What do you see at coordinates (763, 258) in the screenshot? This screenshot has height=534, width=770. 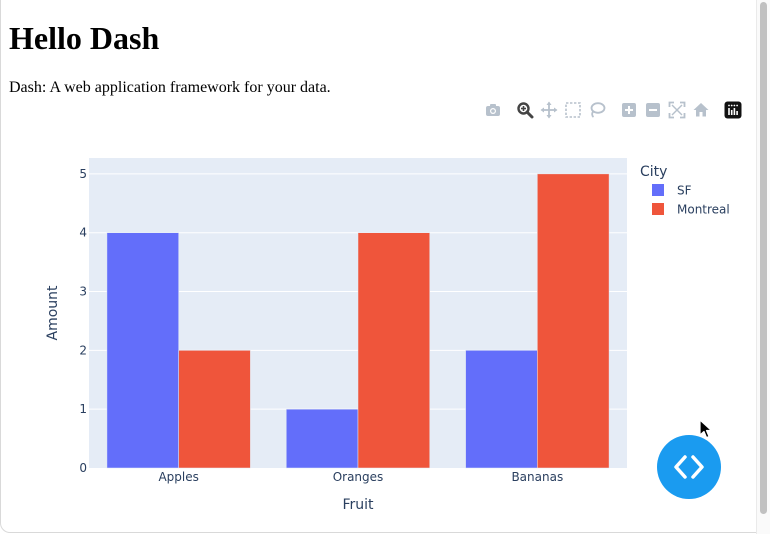 I see `scrollbar-thumb` at bounding box center [763, 258].